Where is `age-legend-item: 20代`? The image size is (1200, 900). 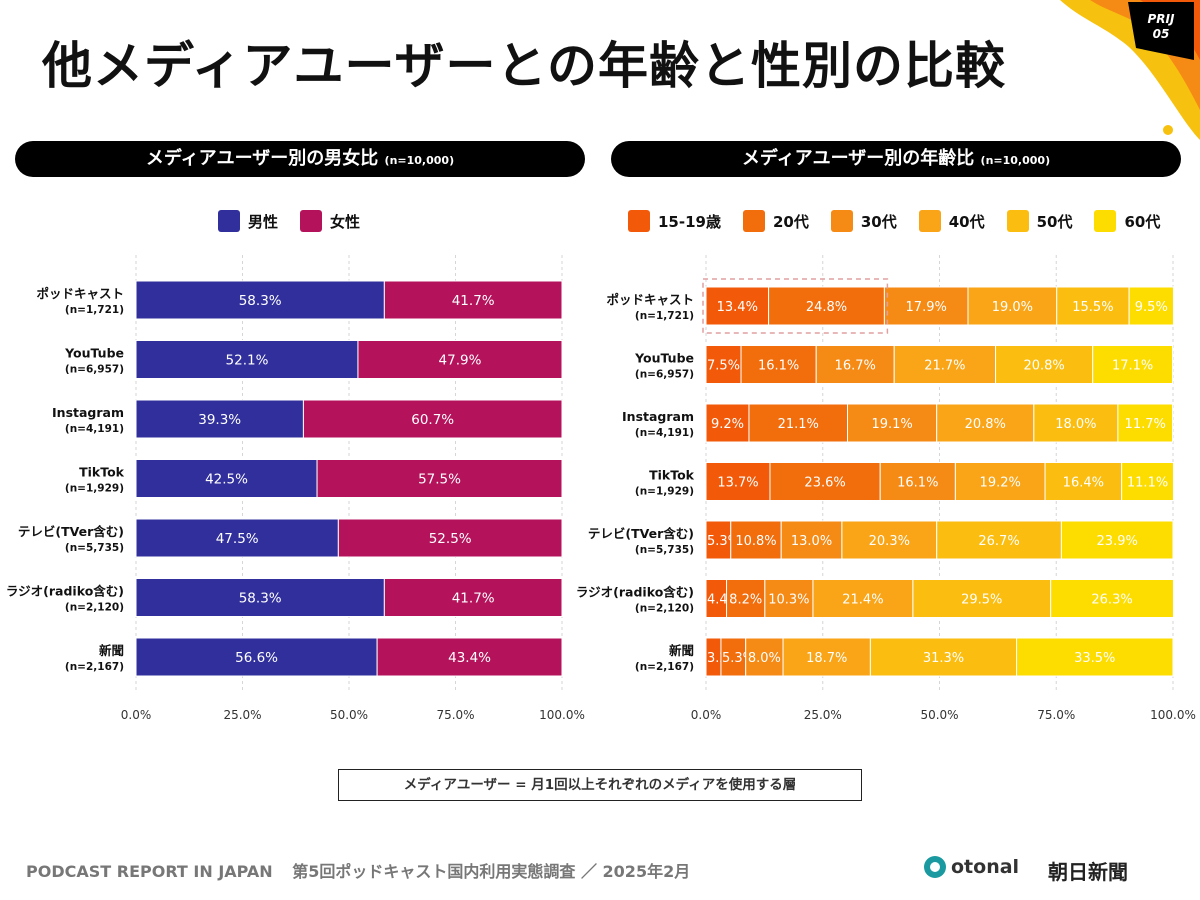 age-legend-item: 20代 is located at coordinates (775, 221).